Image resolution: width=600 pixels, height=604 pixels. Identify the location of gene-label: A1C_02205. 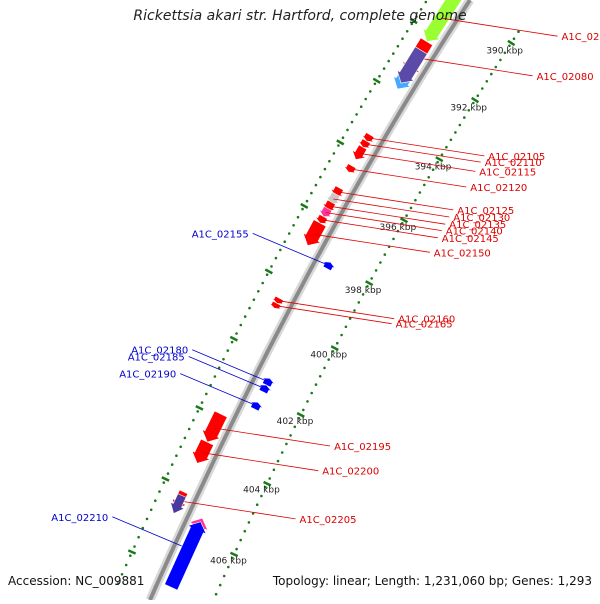
(328, 520).